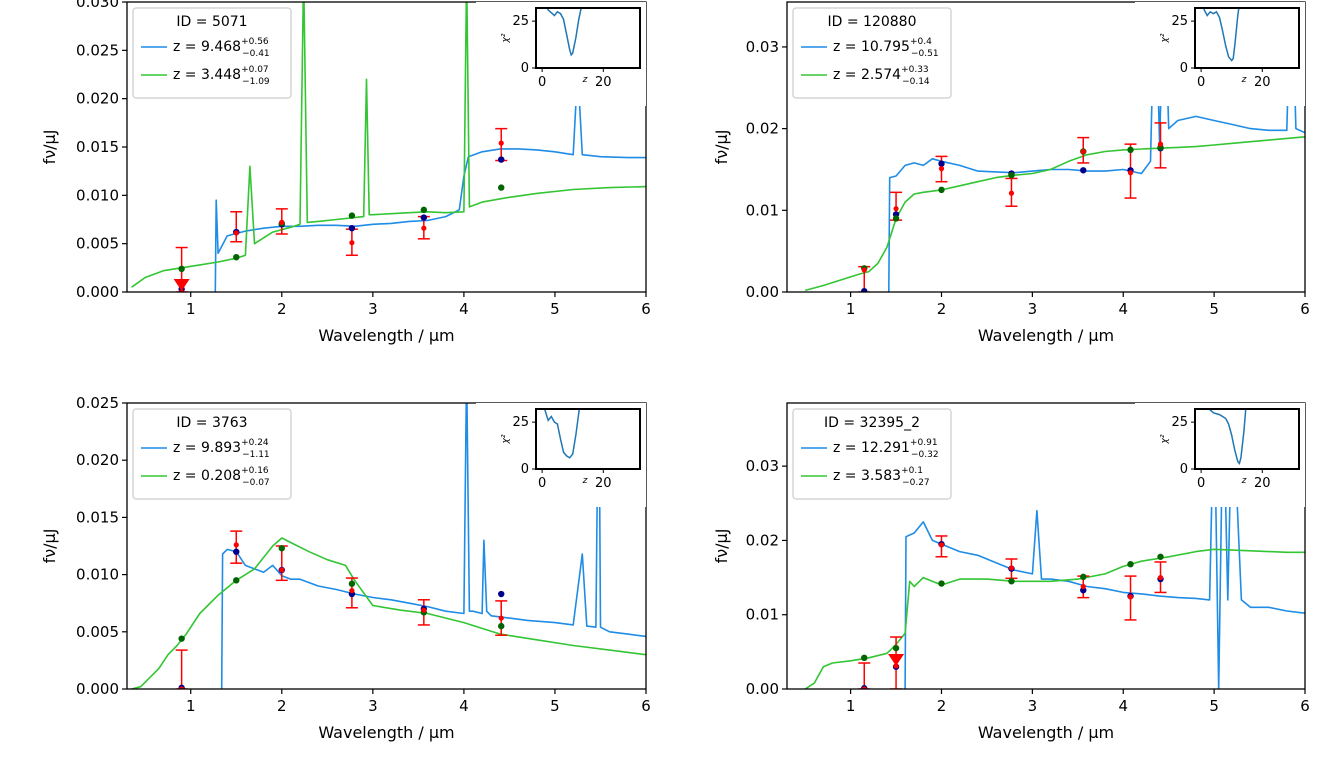  I want to click on x-tick-label: 3, so click(373, 706).